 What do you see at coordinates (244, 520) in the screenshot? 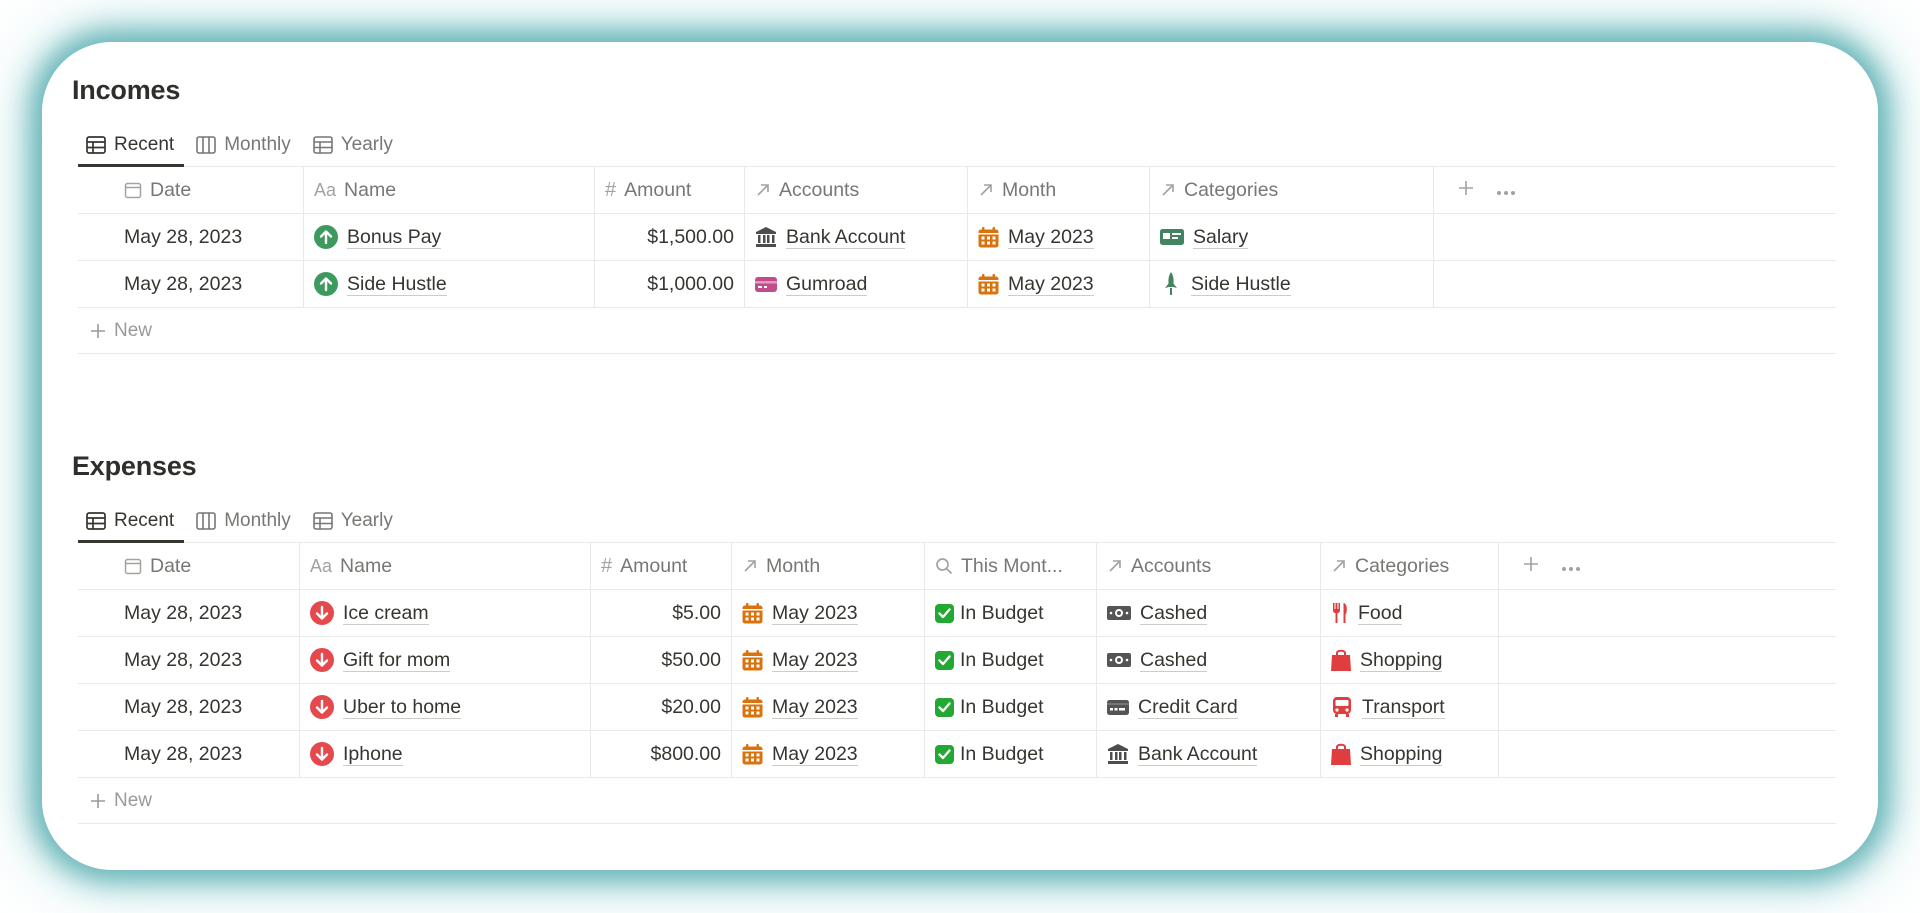
I see `tab-expenses-monthly: Monthly` at bounding box center [244, 520].